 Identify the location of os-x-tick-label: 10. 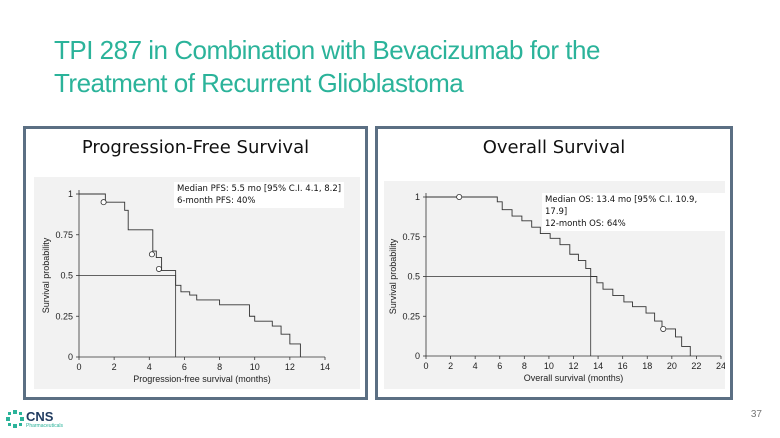
(549, 366).